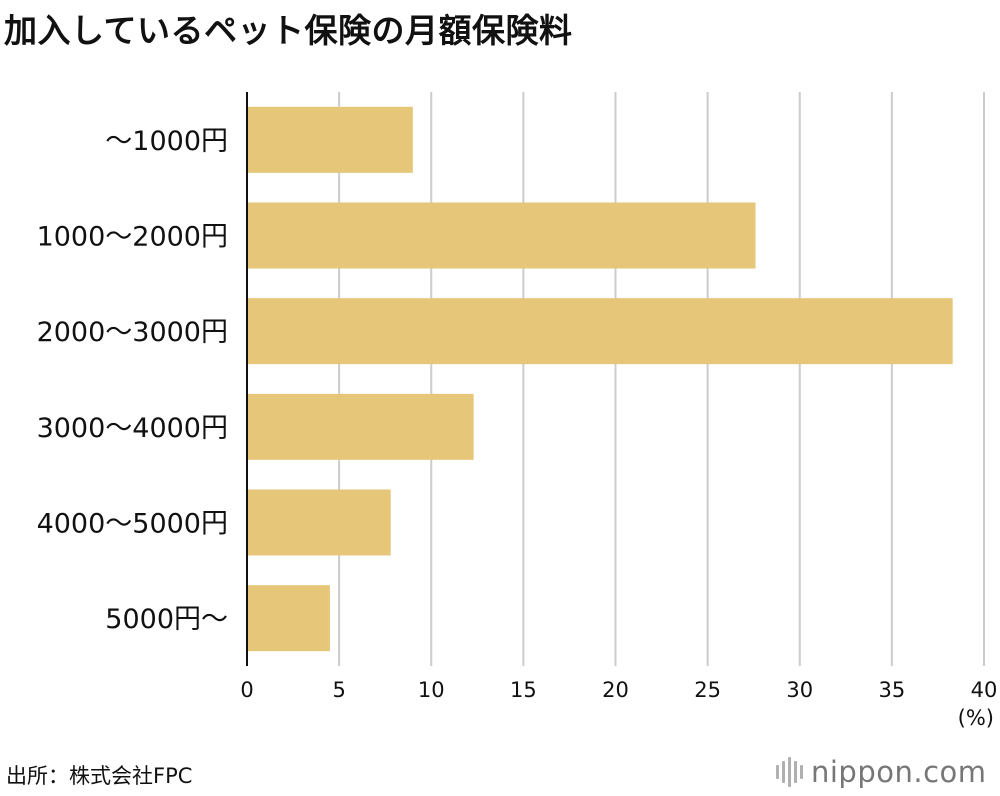 This screenshot has width=1000, height=796. I want to click on nippon-logo: nippon.com, so click(881, 772).